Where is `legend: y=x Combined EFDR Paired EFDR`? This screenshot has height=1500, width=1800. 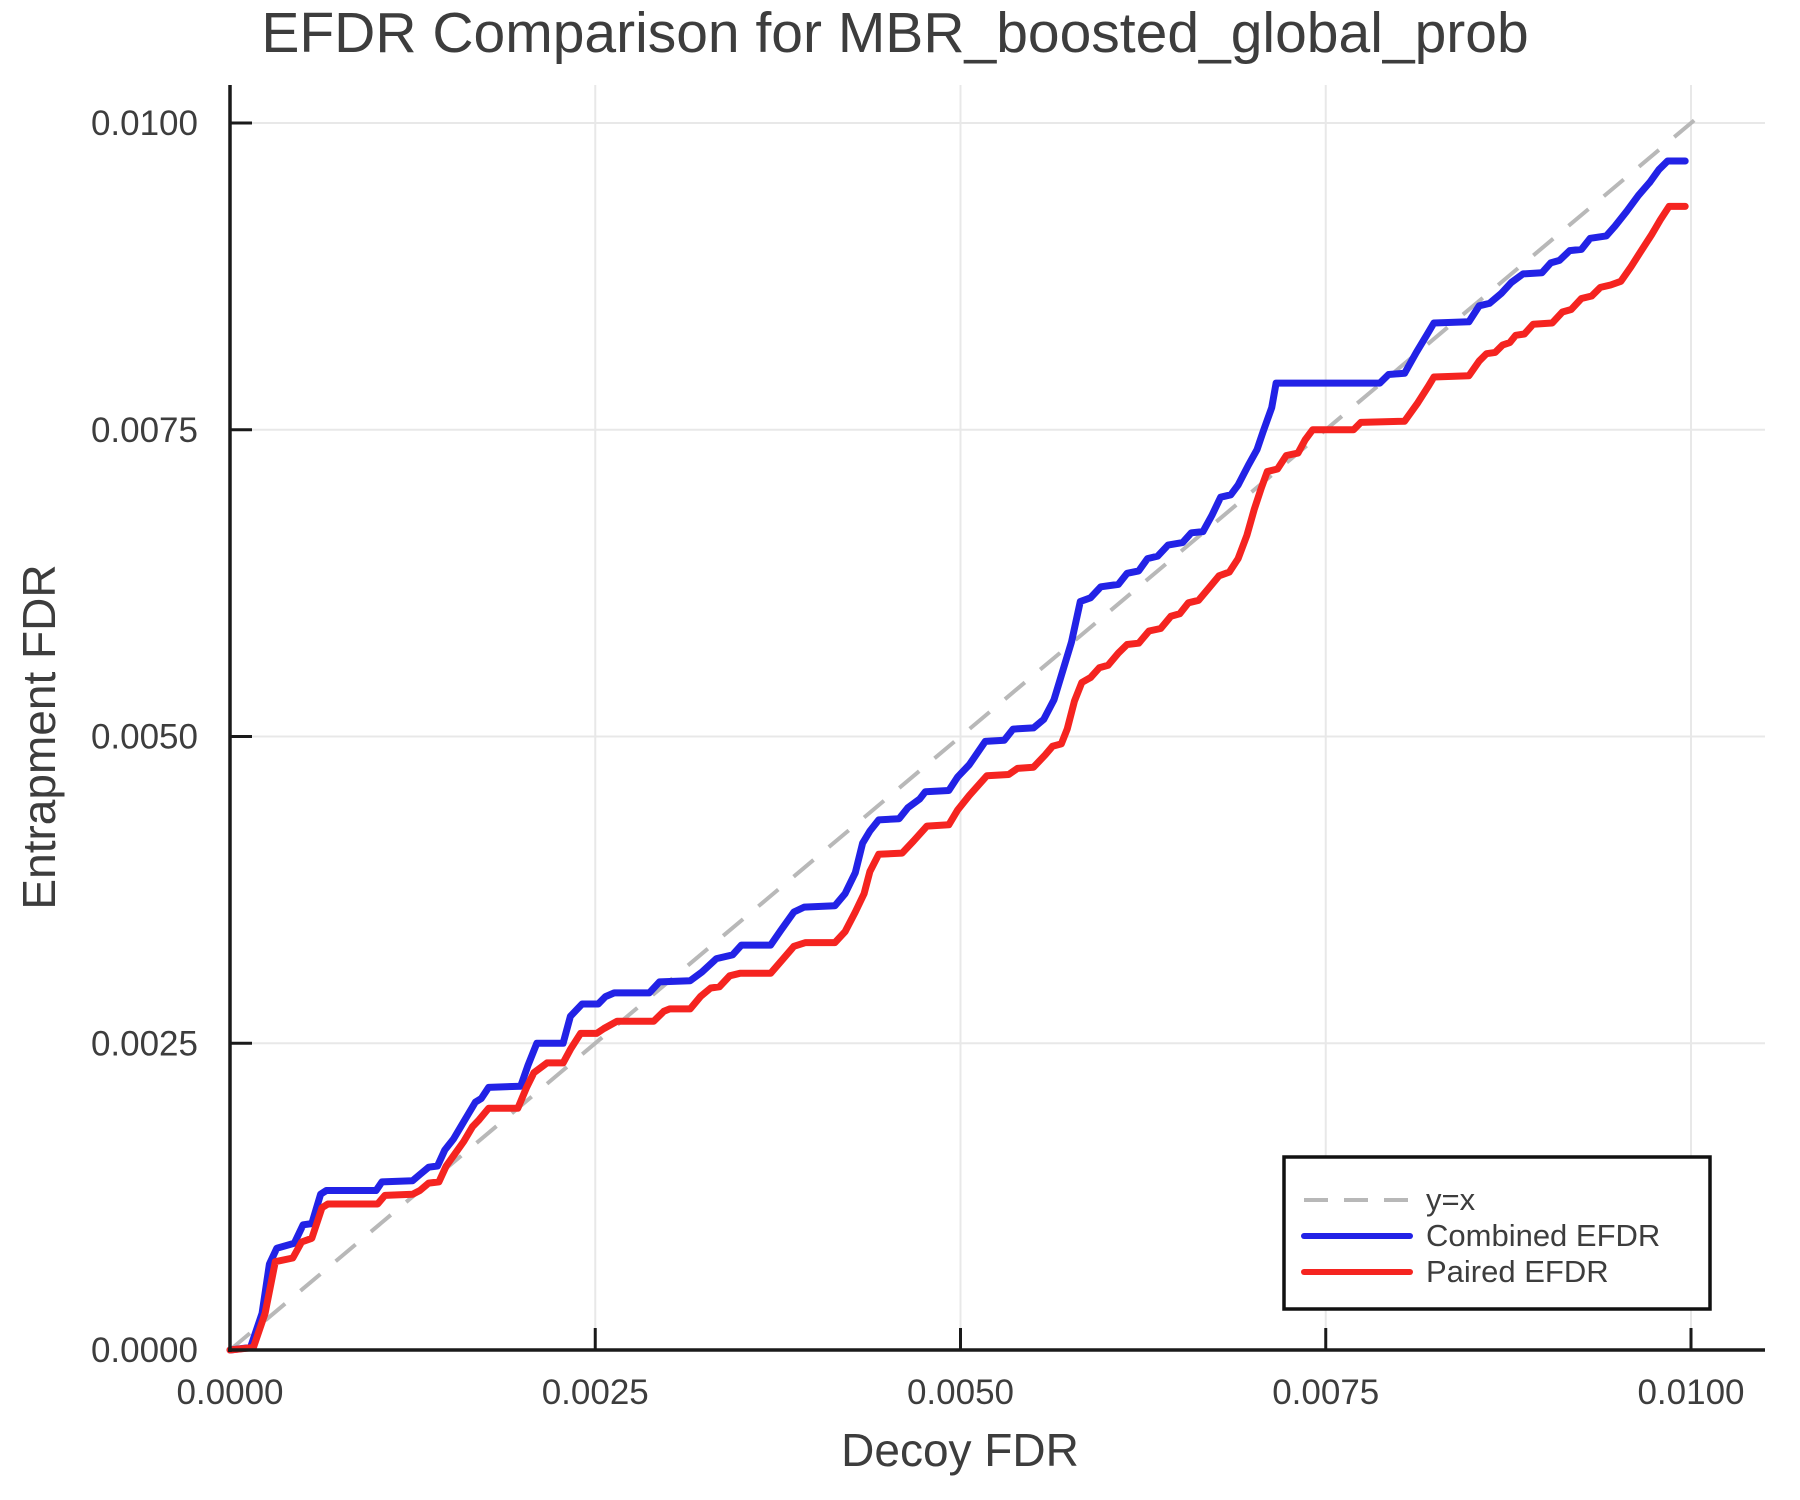 legend: y=x Combined EFDR Paired EFDR is located at coordinates (1497, 1233).